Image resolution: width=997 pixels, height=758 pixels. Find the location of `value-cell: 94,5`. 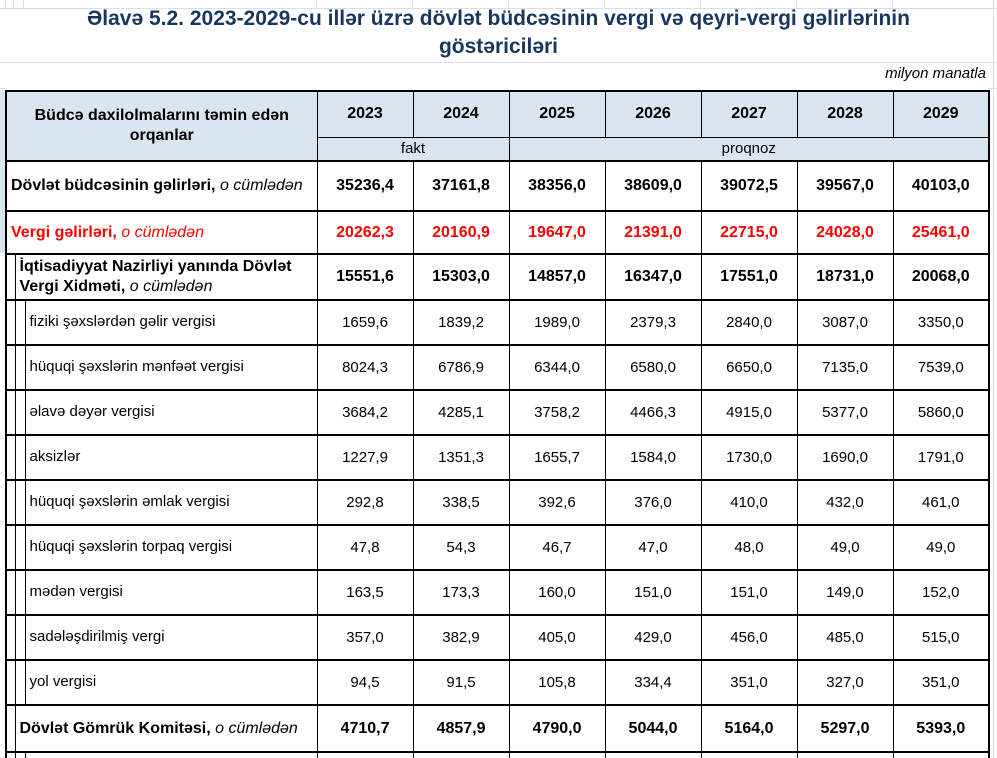

value-cell: 94,5 is located at coordinates (365, 682).